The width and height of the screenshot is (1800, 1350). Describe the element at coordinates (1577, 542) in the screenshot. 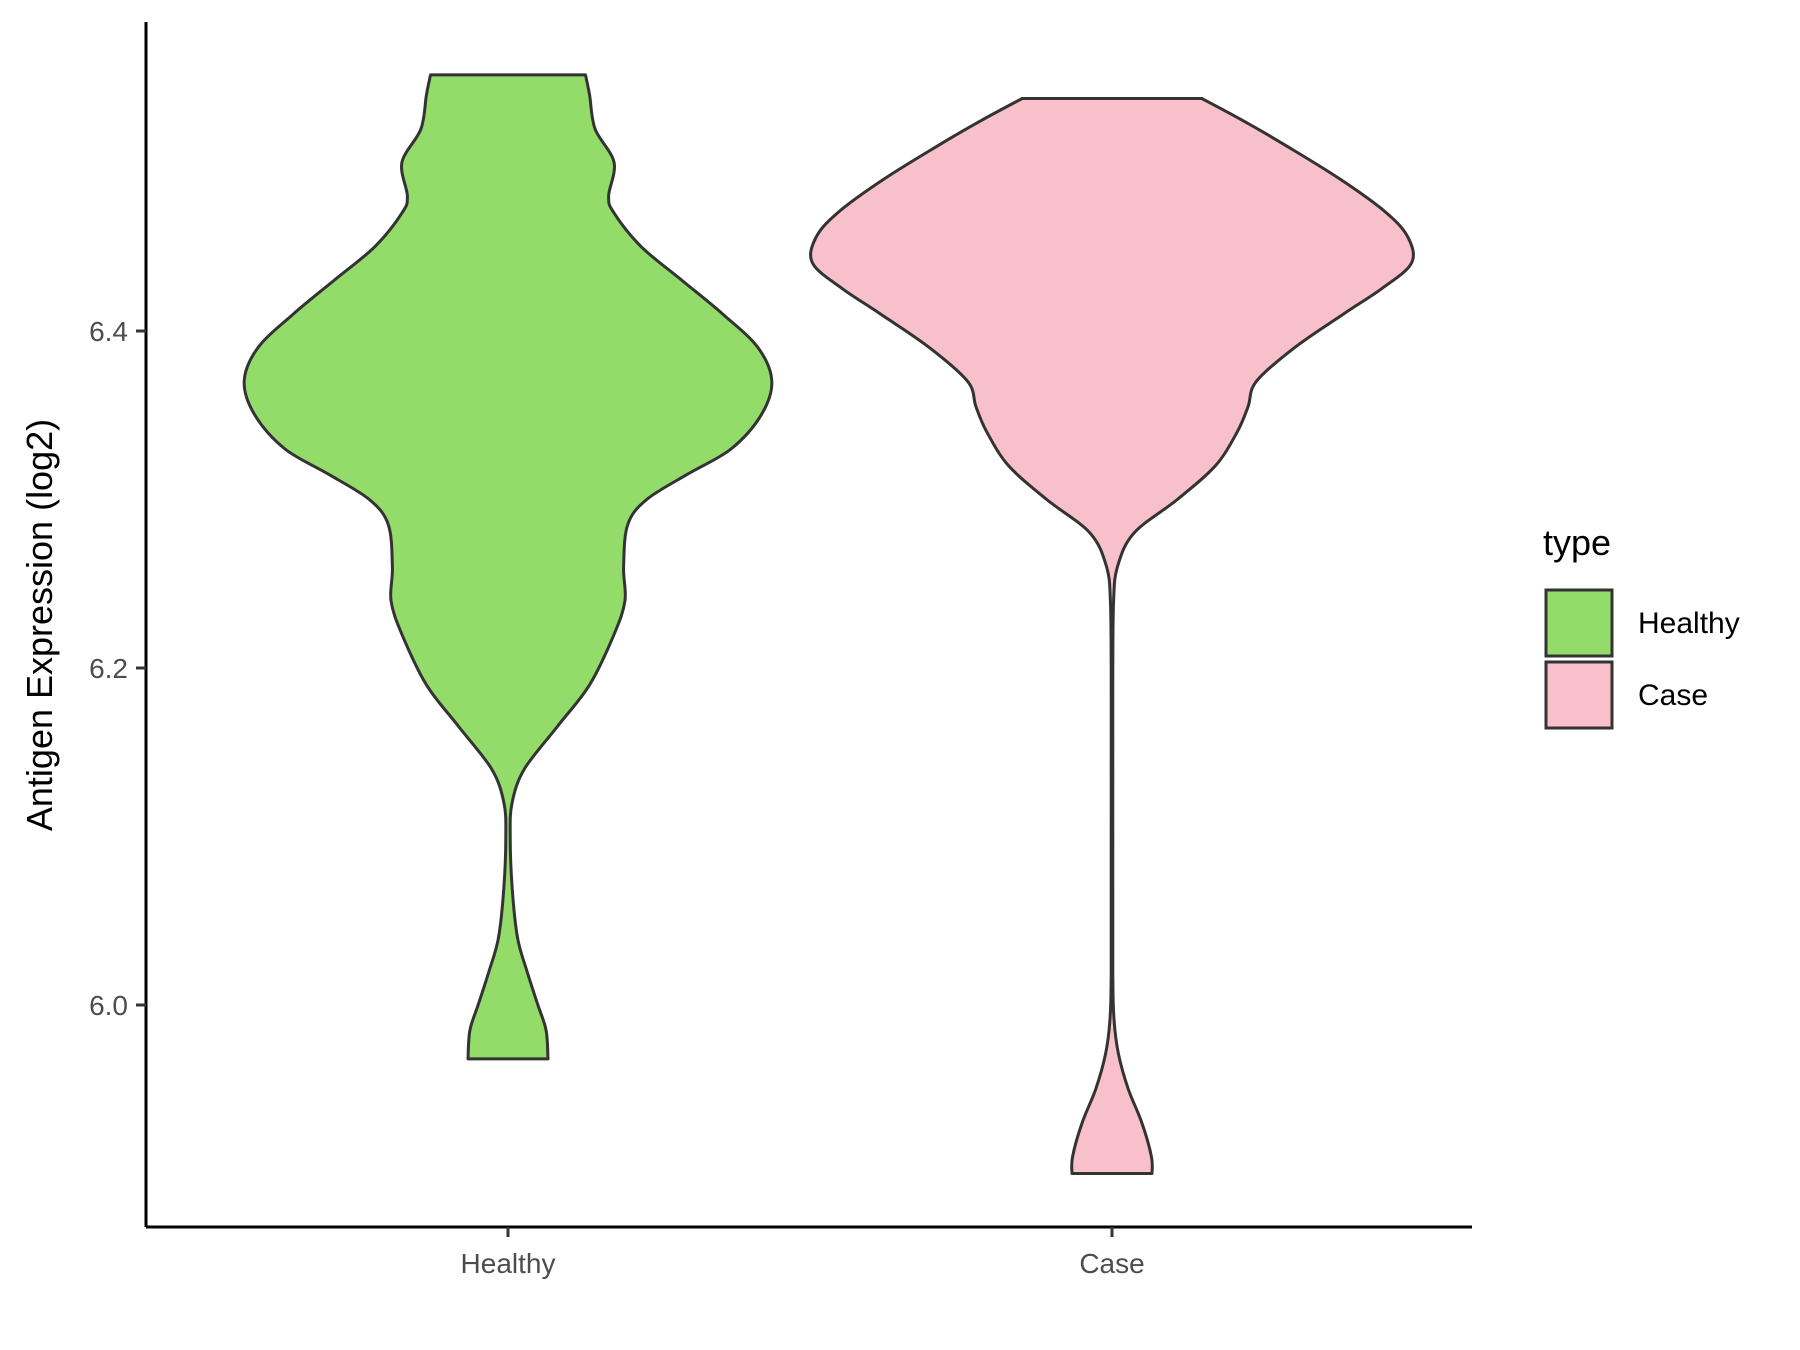

I see `legend-title: type` at that location.